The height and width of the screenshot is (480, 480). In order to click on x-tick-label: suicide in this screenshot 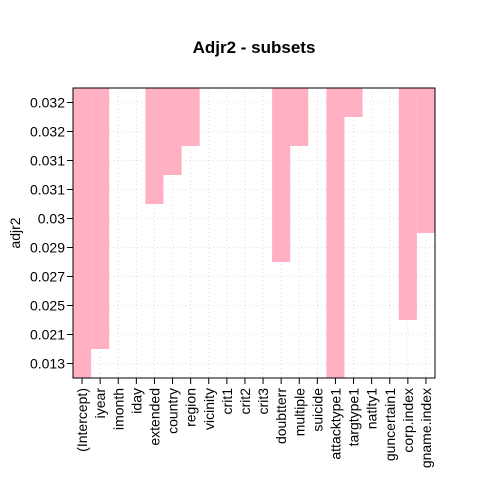, I will do `click(317, 410)`.